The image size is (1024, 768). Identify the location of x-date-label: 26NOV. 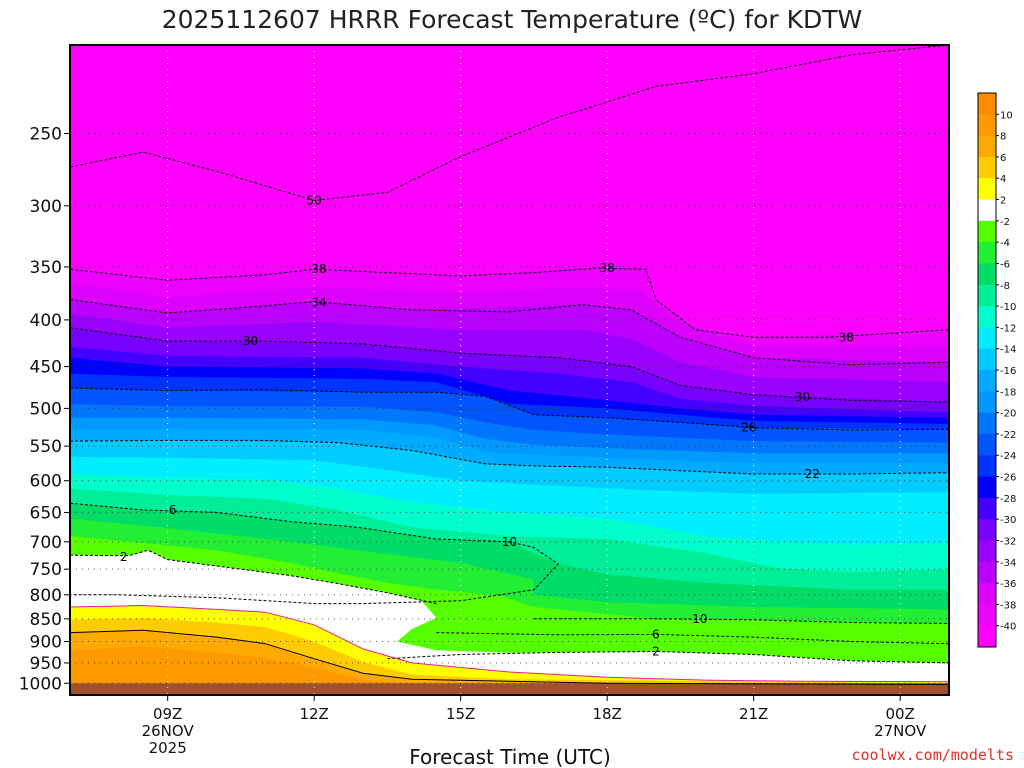
(168, 731).